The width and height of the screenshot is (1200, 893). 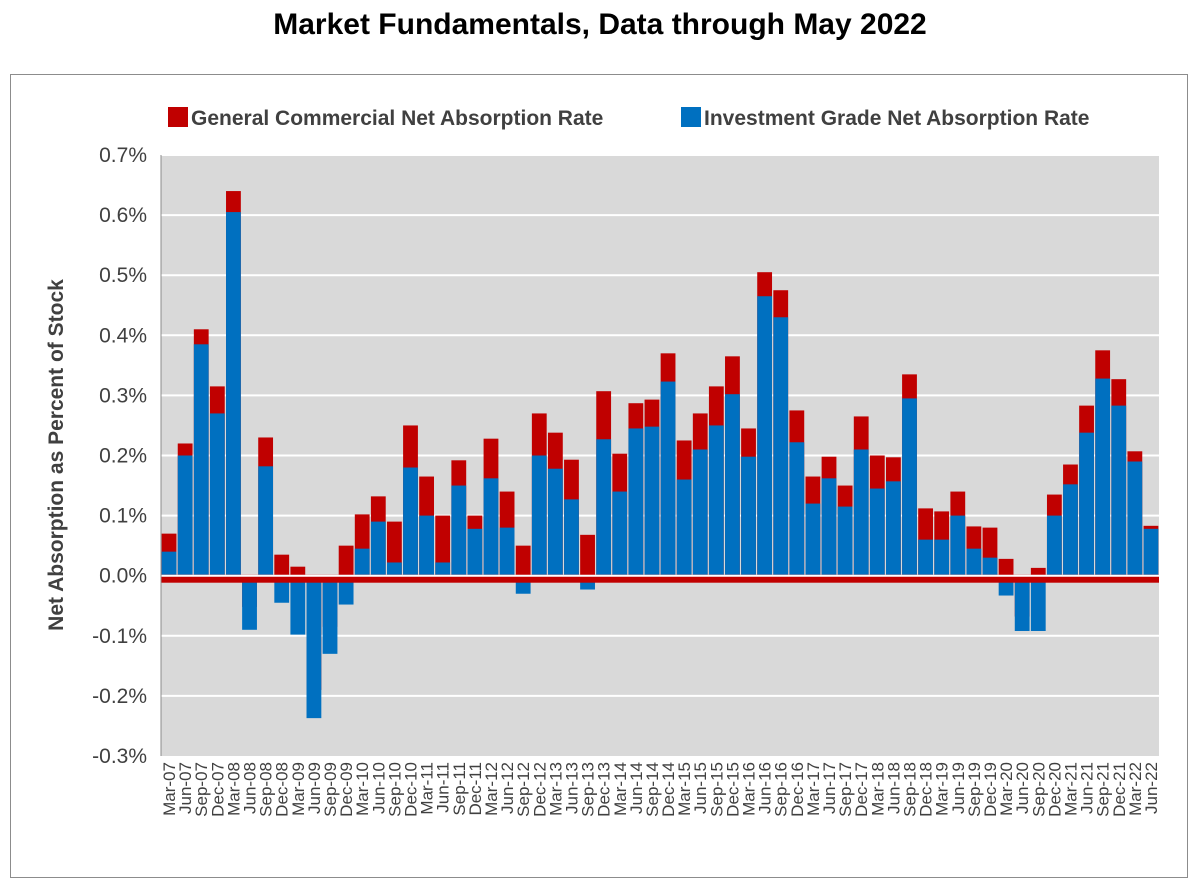 I want to click on y-tick-label: 0.1%, so click(x=123, y=516).